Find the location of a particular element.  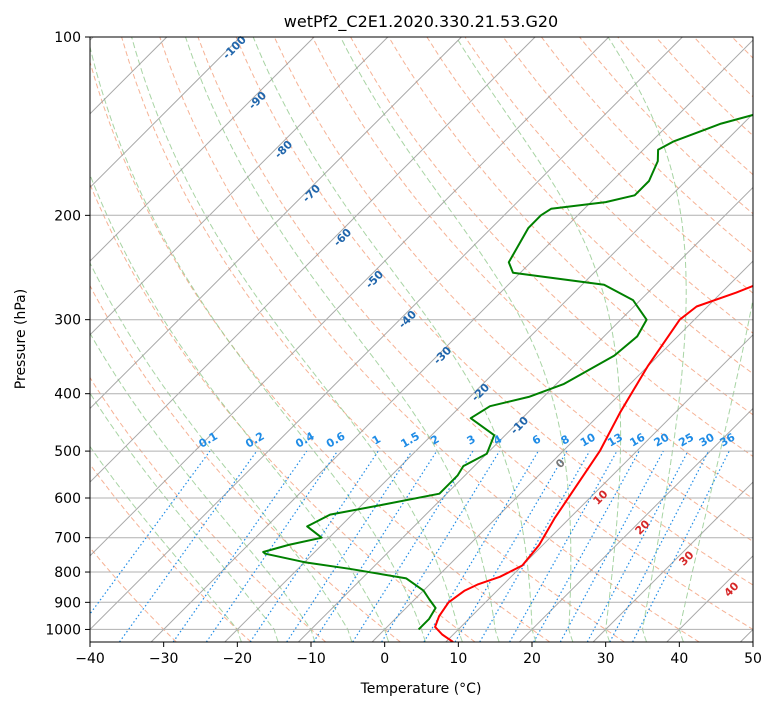

mixing-ratio-label: 25 is located at coordinates (686, 440).